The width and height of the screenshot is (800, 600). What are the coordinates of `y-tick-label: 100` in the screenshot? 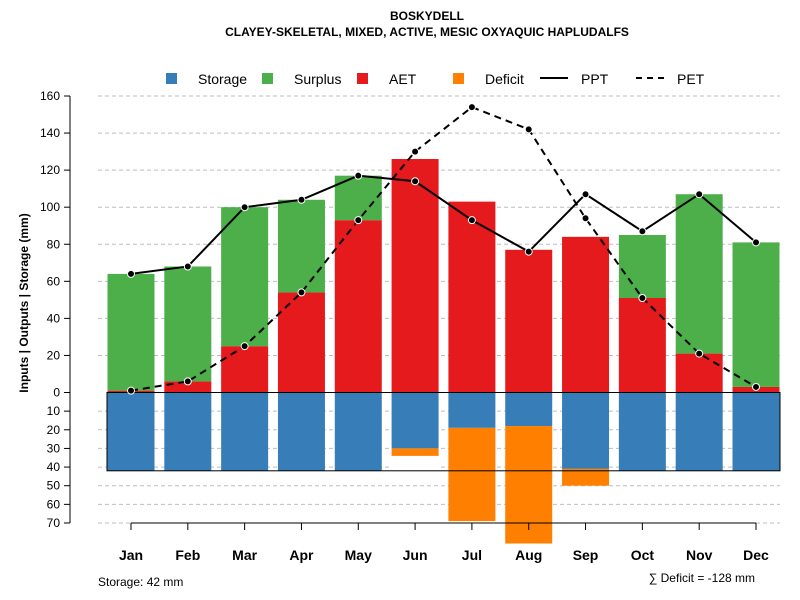 It's located at (50, 207).